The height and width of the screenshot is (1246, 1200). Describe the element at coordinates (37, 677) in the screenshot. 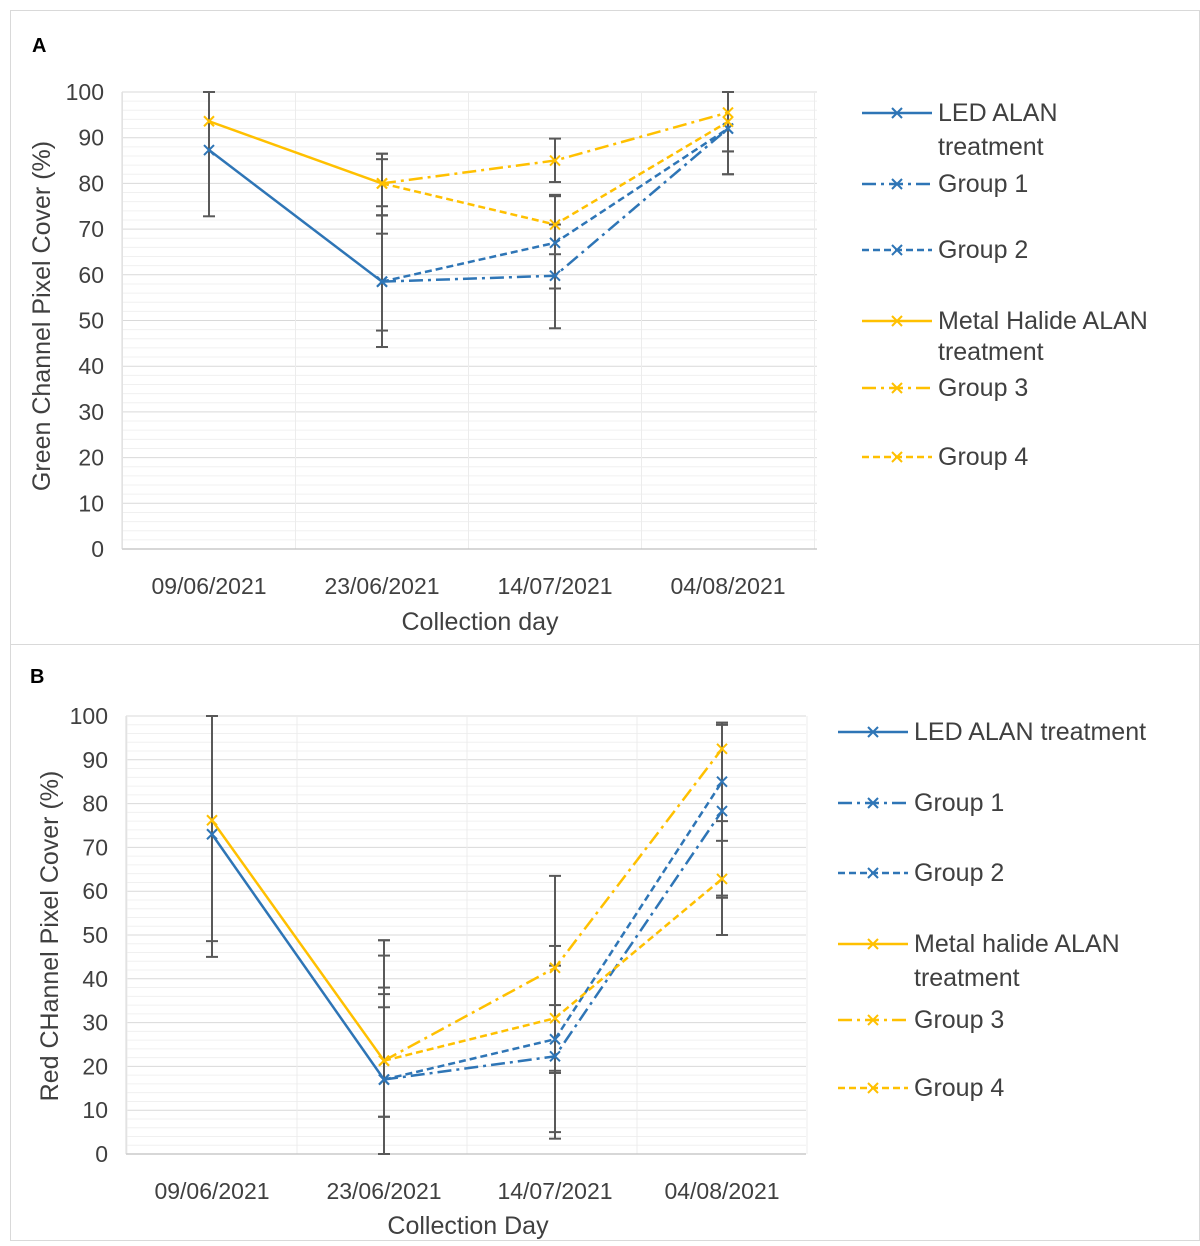

I see `panel-b-letter: B` at that location.